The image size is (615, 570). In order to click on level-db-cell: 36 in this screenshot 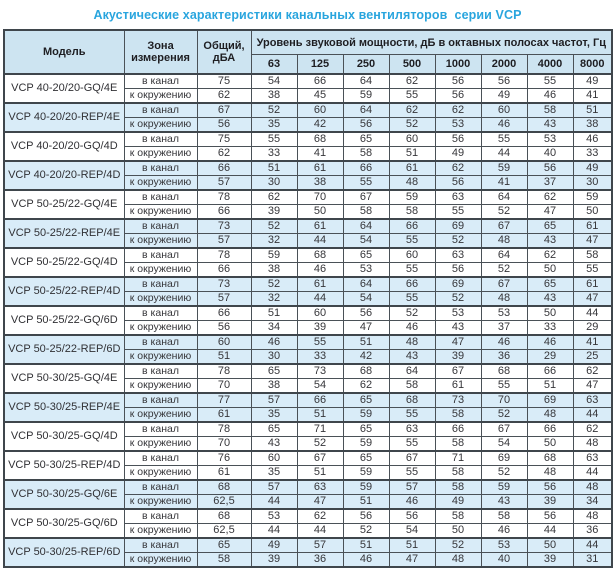, I will do `click(504, 357)`.